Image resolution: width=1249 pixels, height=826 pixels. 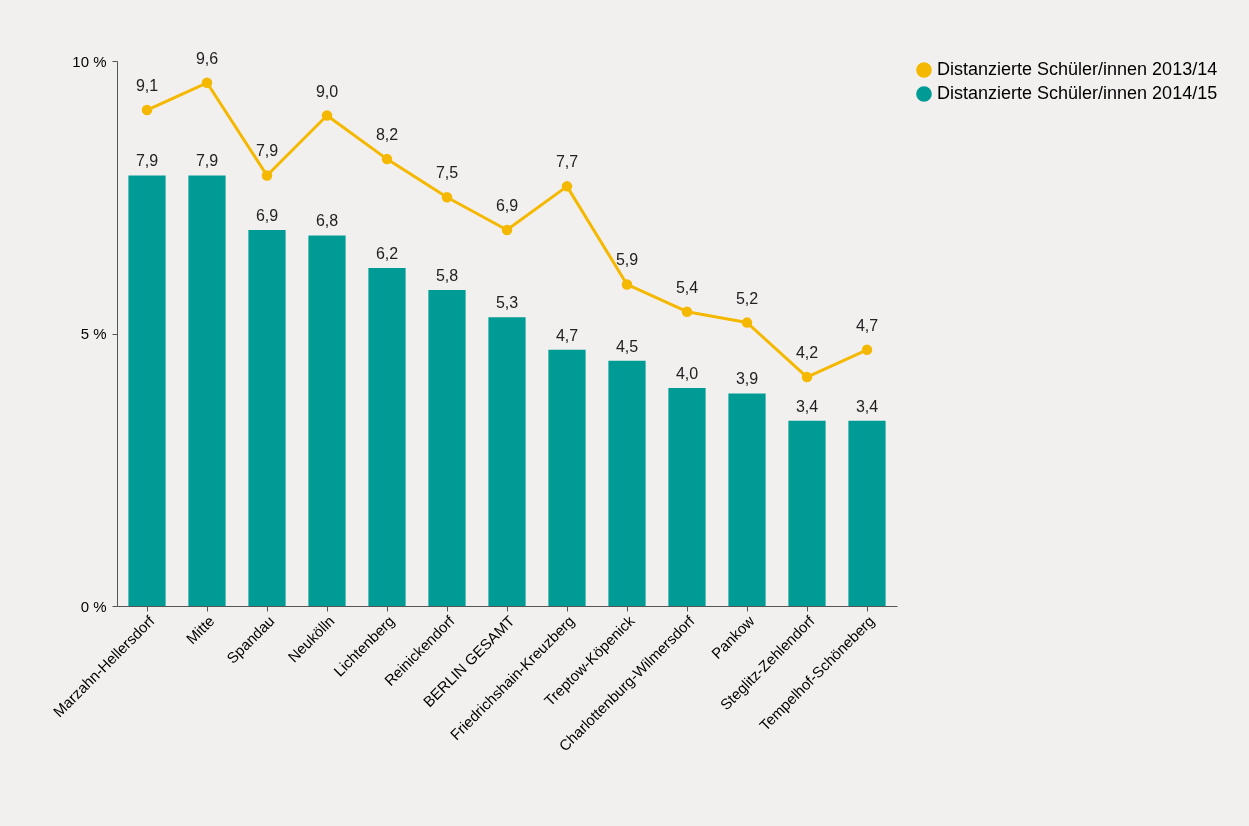 What do you see at coordinates (93, 333) in the screenshot?
I see `y-tick-label: 5 %` at bounding box center [93, 333].